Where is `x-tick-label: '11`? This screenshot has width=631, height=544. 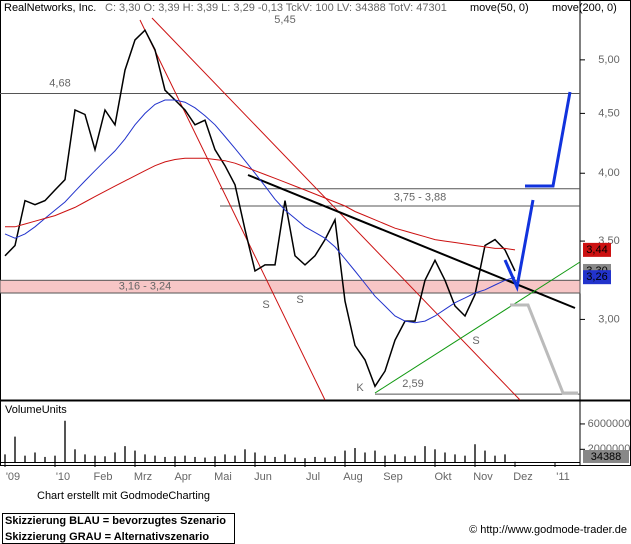
x-tick-label: '11 is located at coordinates (563, 477).